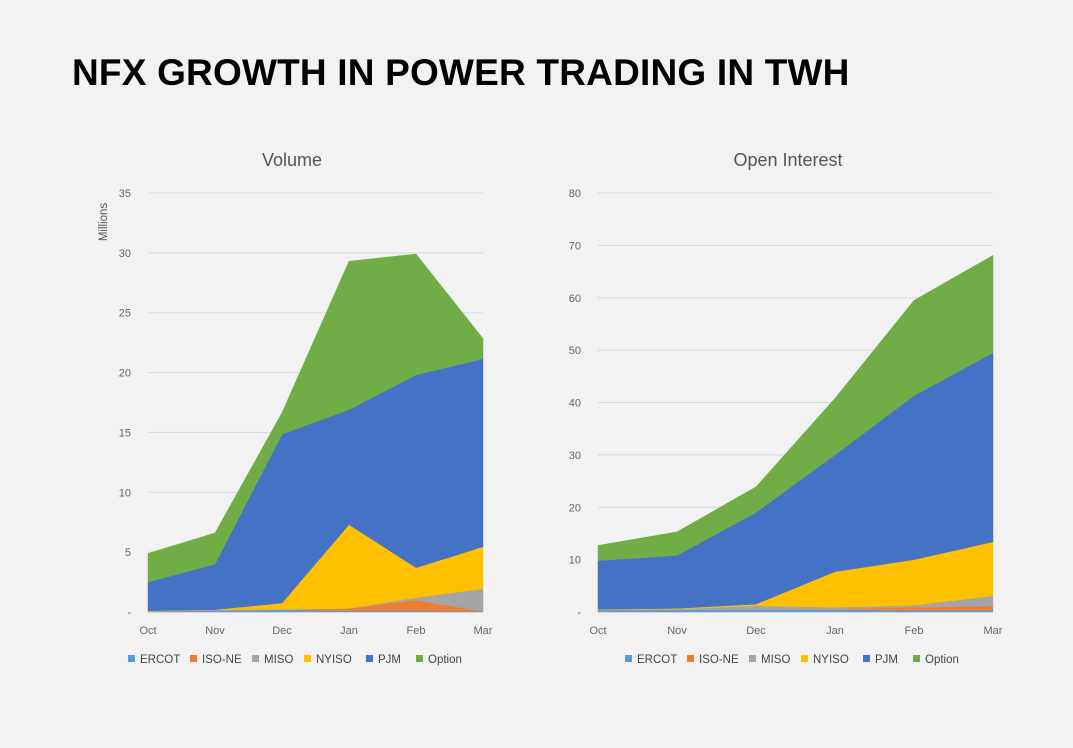 The height and width of the screenshot is (748, 1073). I want to click on area-option, so click(315, 418).